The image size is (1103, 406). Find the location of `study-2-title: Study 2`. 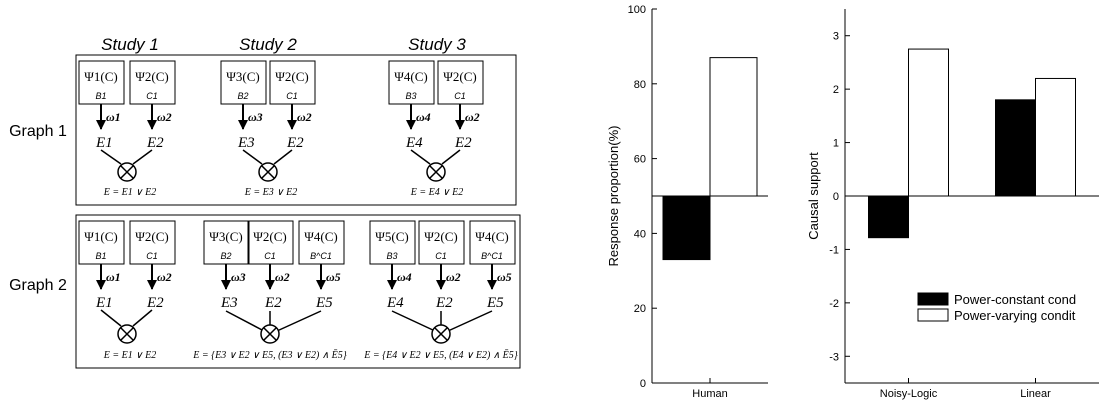

study-2-title: Study 2 is located at coordinates (268, 44).